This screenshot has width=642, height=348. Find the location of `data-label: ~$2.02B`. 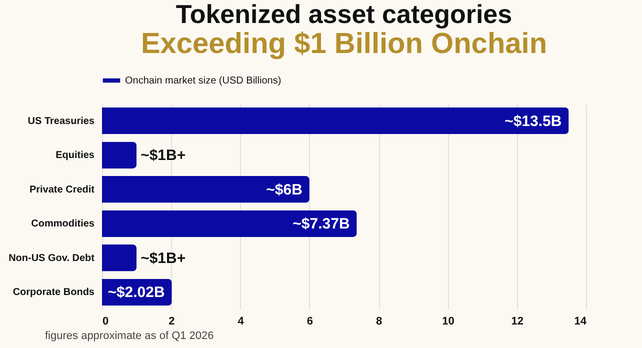

data-label: ~$2.02B is located at coordinates (136, 293).